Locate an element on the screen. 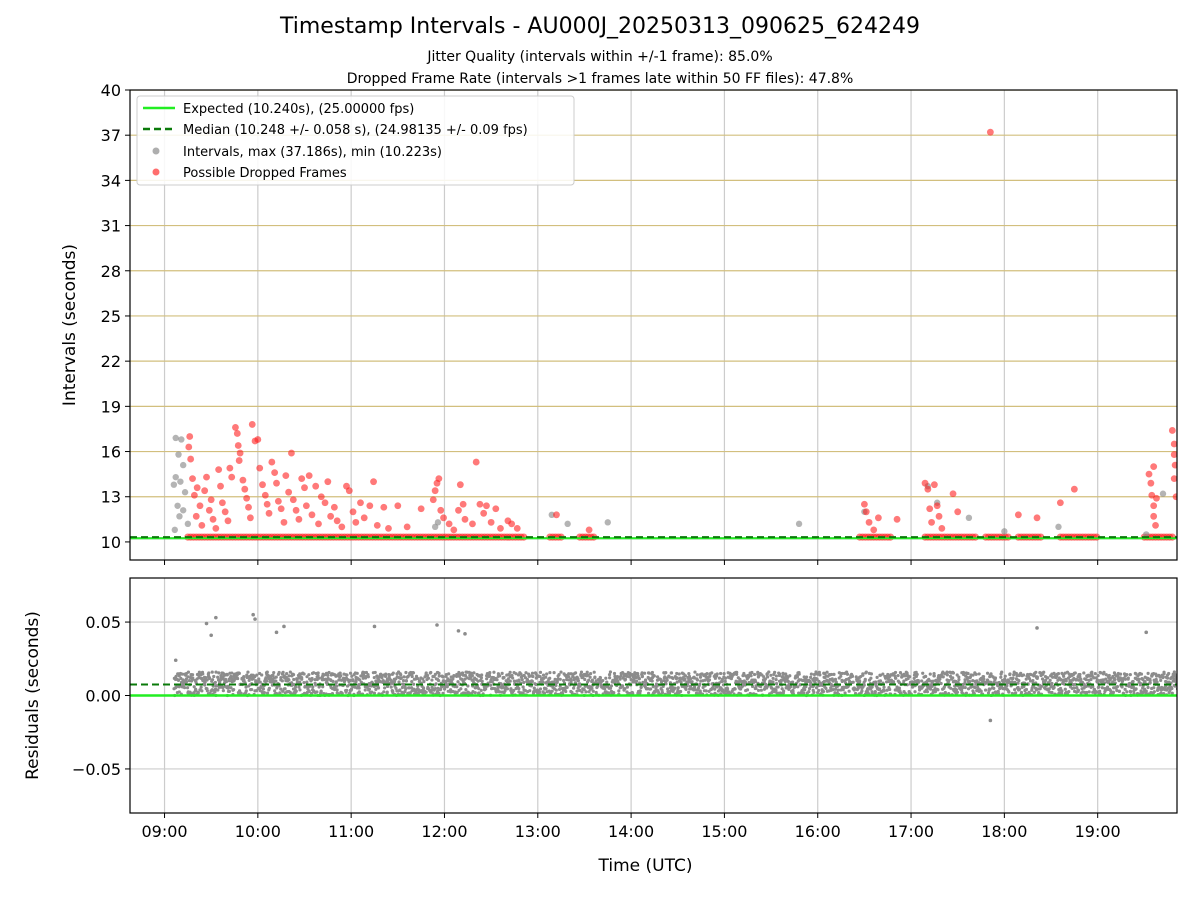 This screenshot has height=900, width=1200. x-axis-label: Time (UTC) is located at coordinates (645, 866).